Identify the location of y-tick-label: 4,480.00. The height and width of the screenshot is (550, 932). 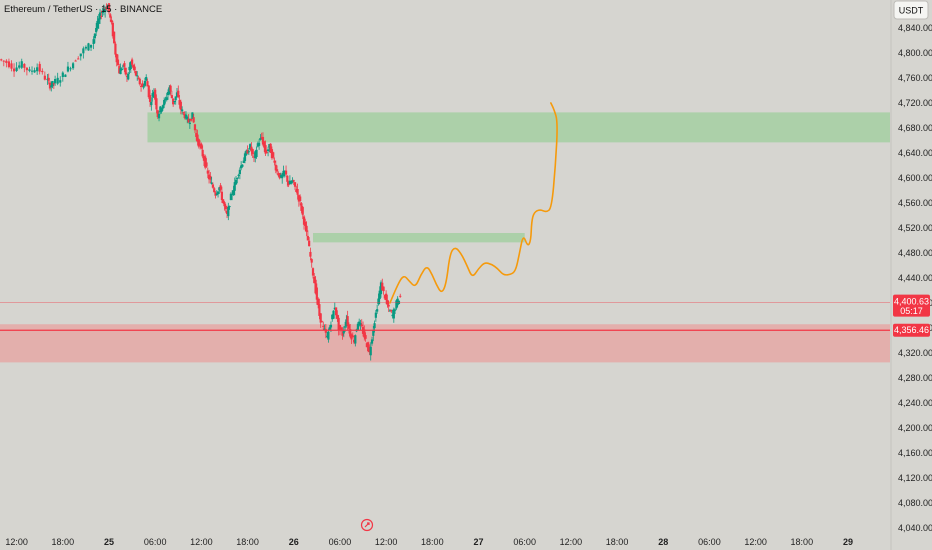
(915, 253).